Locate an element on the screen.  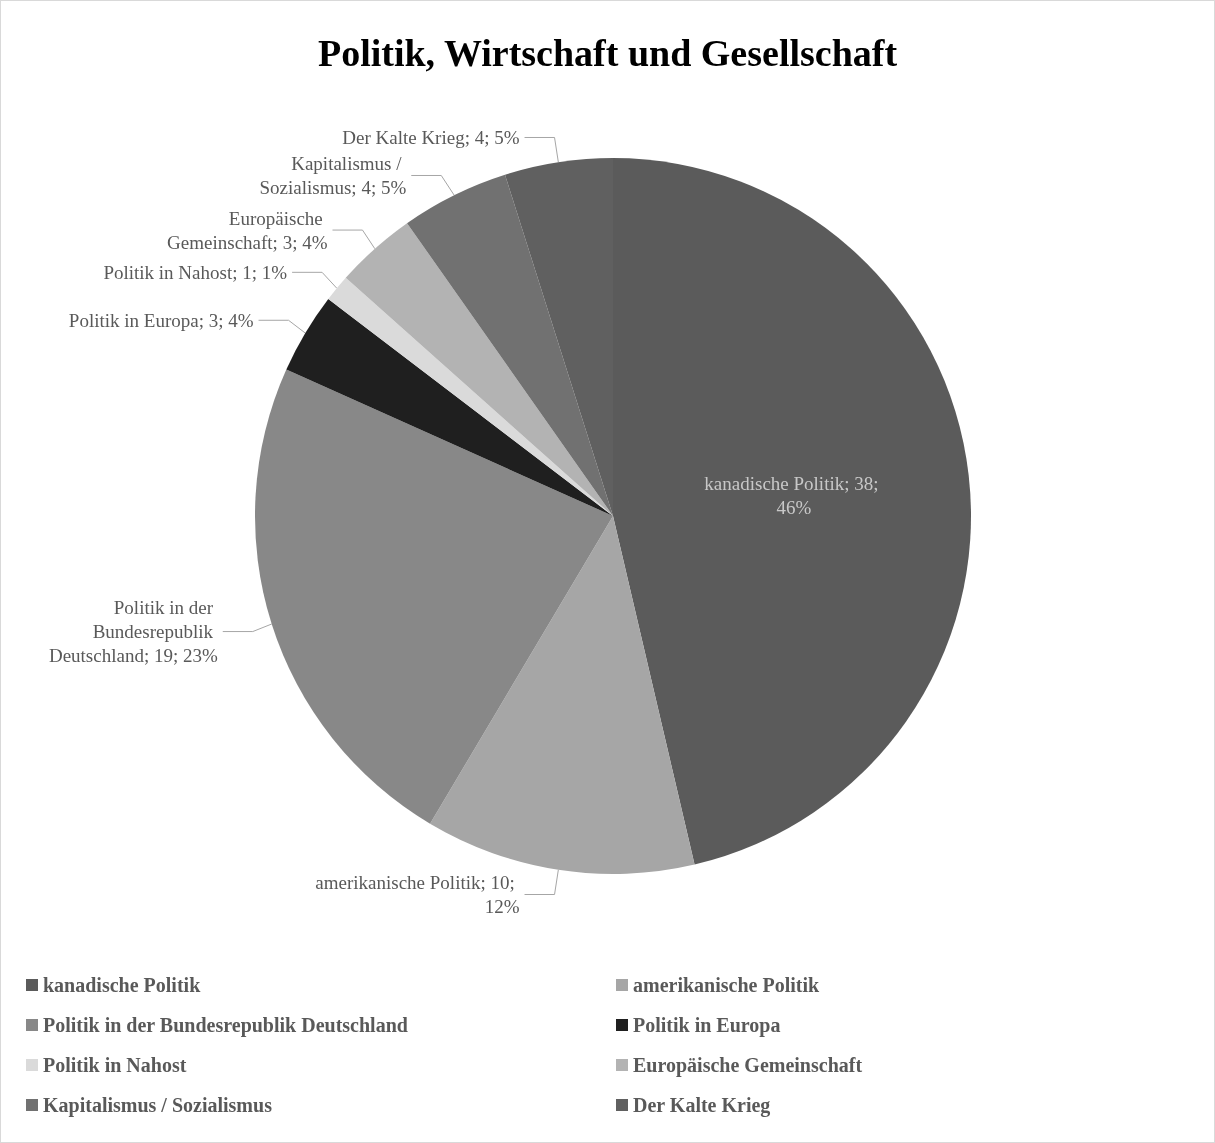
data-label: kanadische Politik; 38; 46% is located at coordinates (794, 495).